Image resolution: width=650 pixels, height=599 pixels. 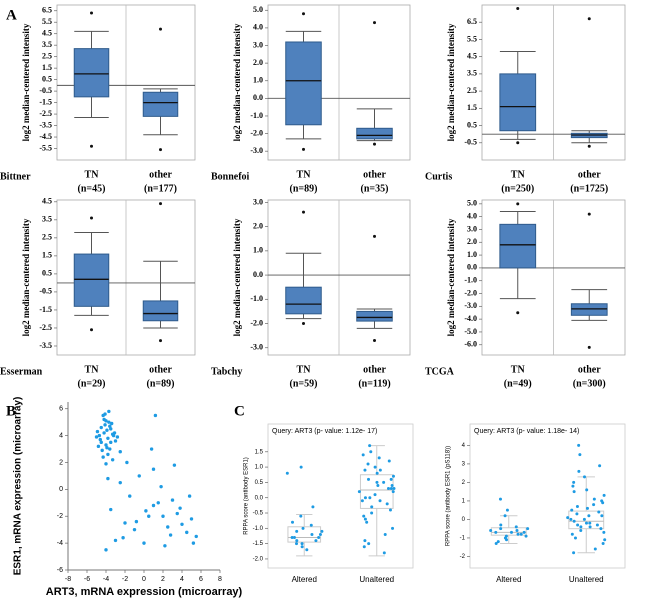 I want to click on y-axis-label: RPPA score (antibody ESR1), so click(x=247, y=496).